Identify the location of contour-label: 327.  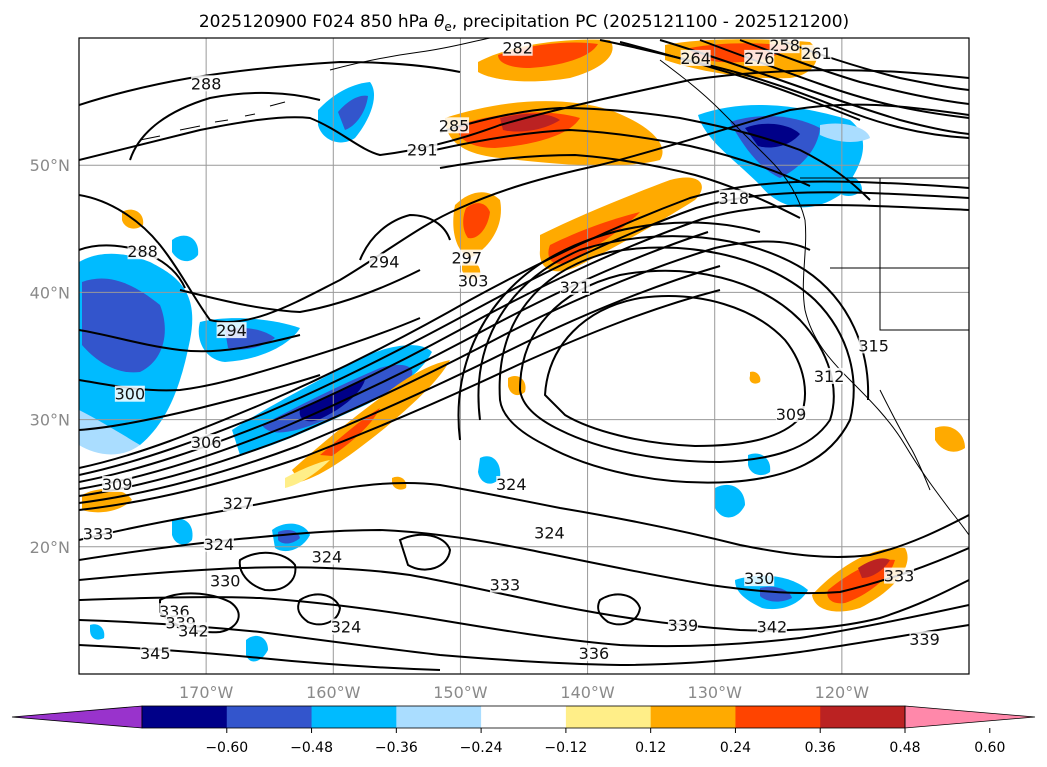
(238, 503).